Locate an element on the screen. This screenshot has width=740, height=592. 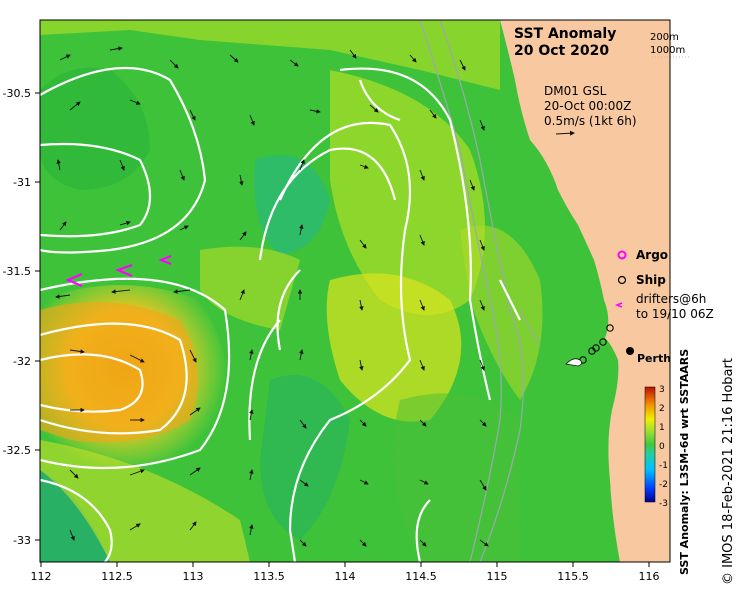
colorbar-tick: -3 is located at coordinates (663, 504).